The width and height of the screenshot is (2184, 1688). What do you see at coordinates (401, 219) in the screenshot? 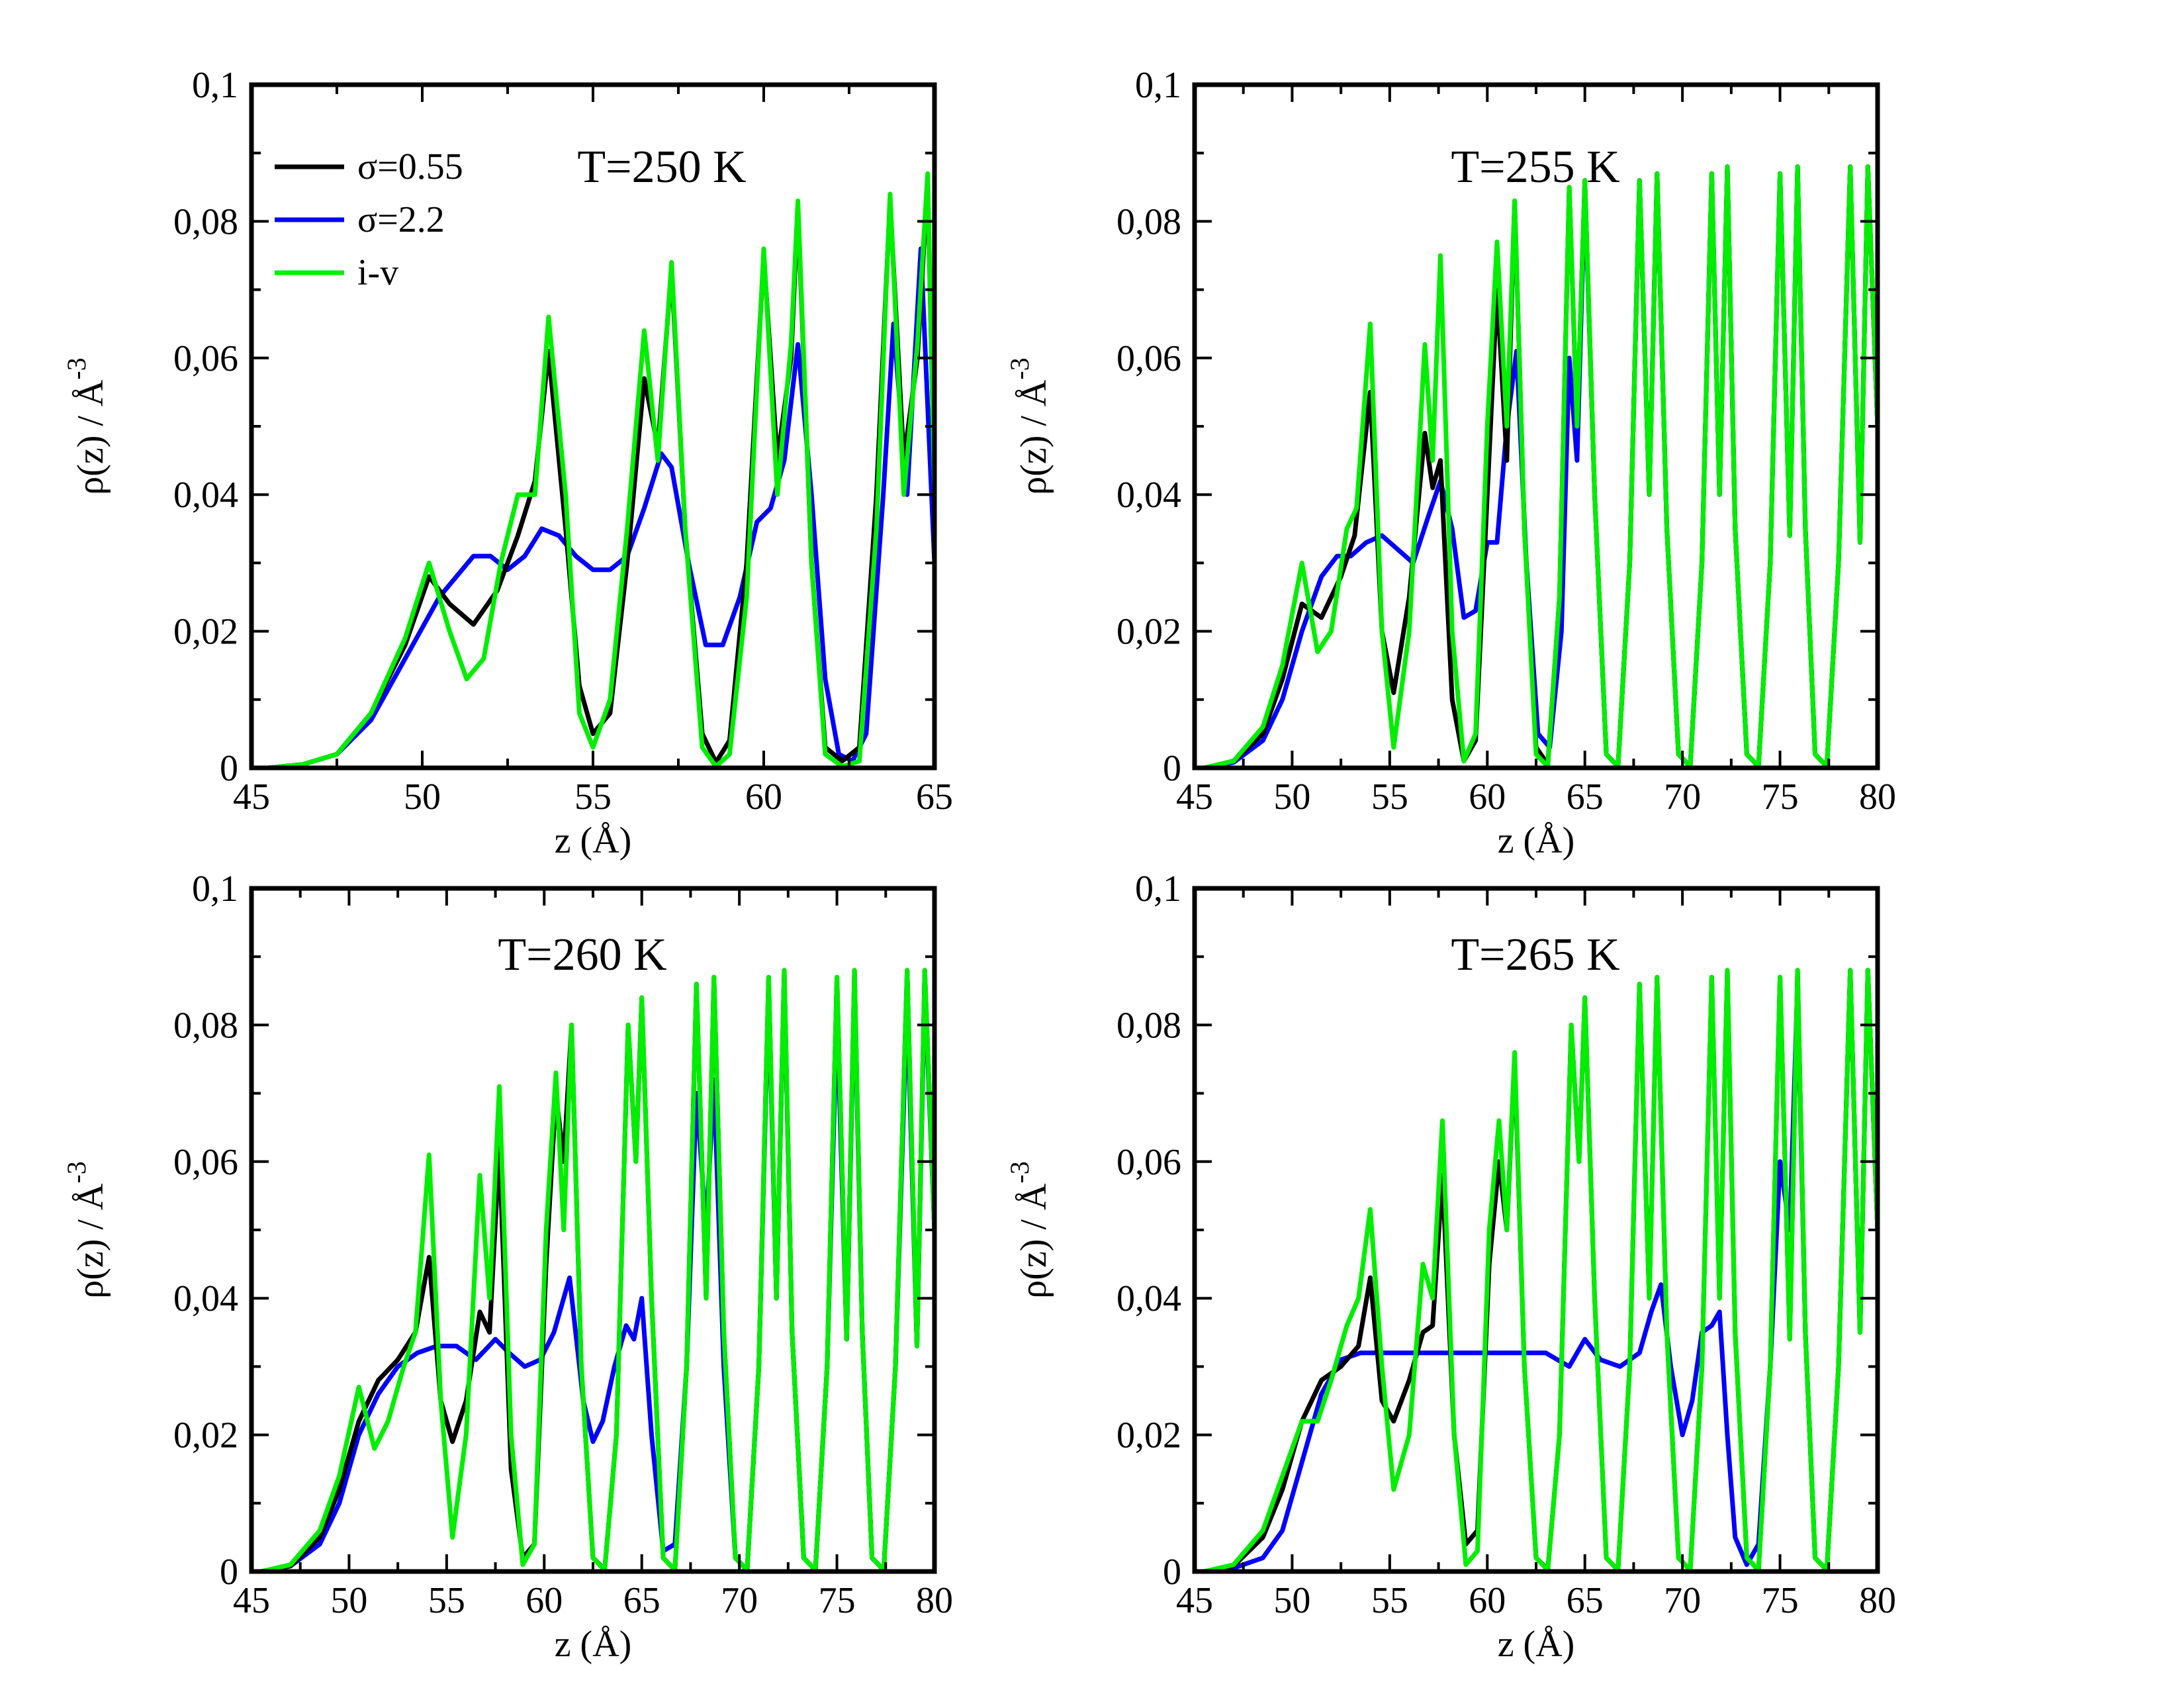
I see `legend-label: σ=2.2` at bounding box center [401, 219].